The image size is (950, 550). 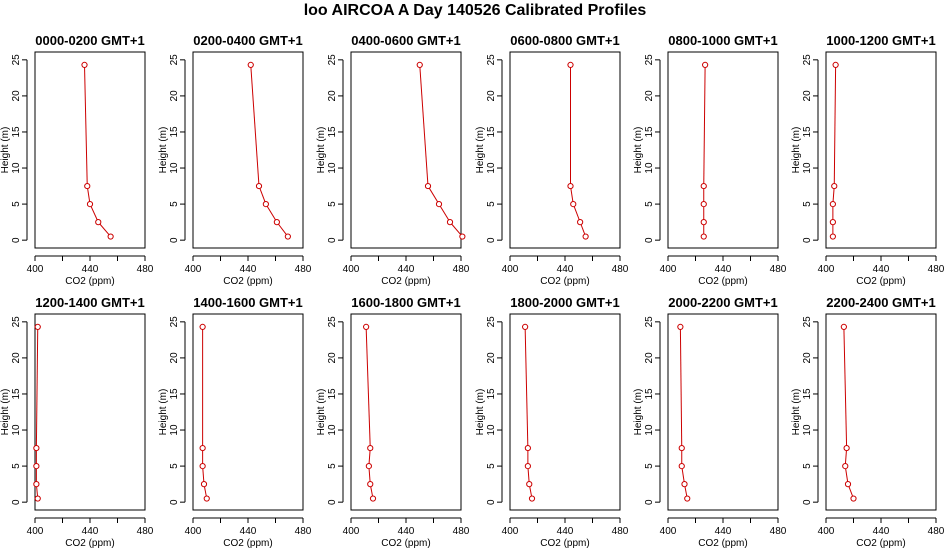 What do you see at coordinates (89, 40) in the screenshot?
I see `panel-title: 0000-0200 GMT+1` at bounding box center [89, 40].